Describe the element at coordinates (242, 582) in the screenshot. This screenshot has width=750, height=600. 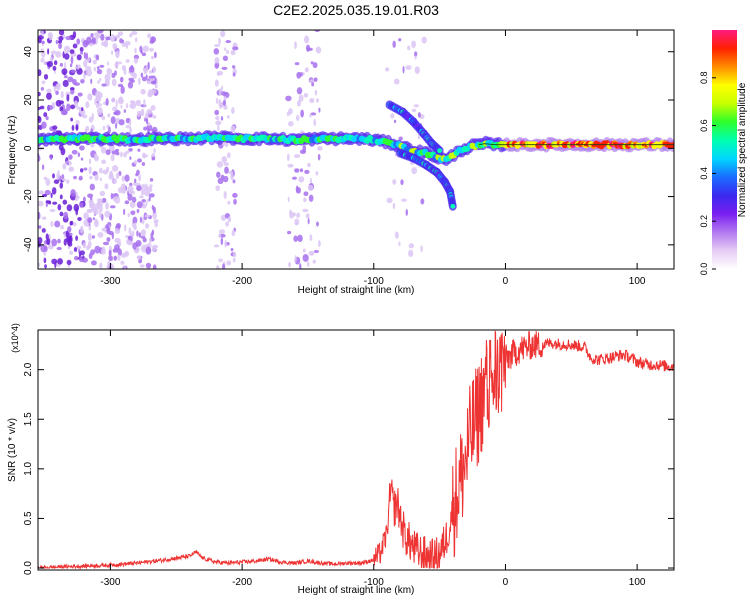
I see `snr-x-tick-label: -200` at that location.